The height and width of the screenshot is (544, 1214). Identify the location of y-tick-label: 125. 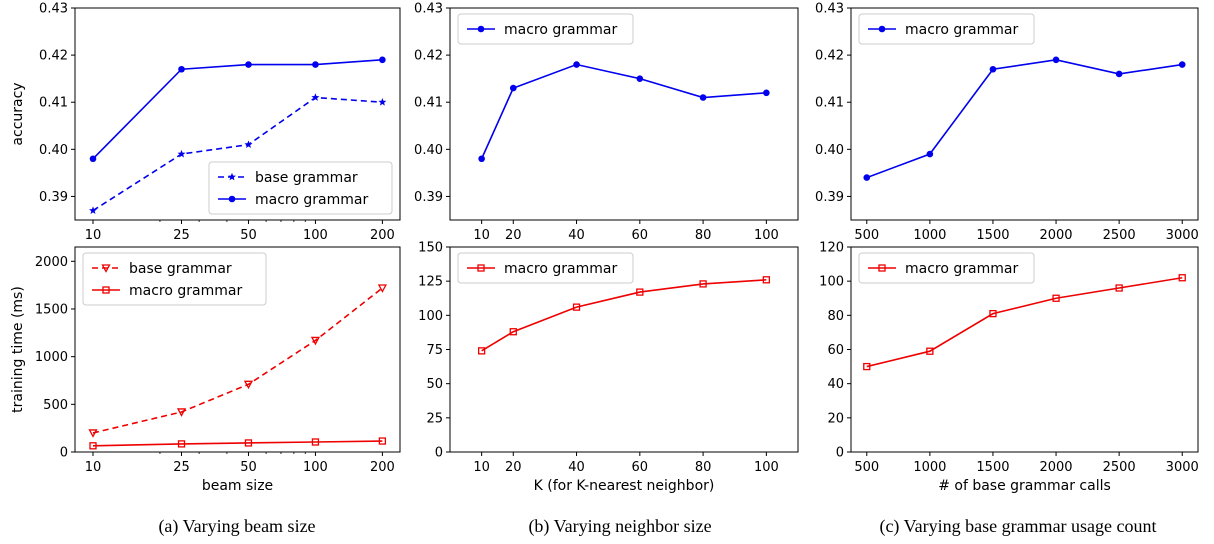
(430, 282).